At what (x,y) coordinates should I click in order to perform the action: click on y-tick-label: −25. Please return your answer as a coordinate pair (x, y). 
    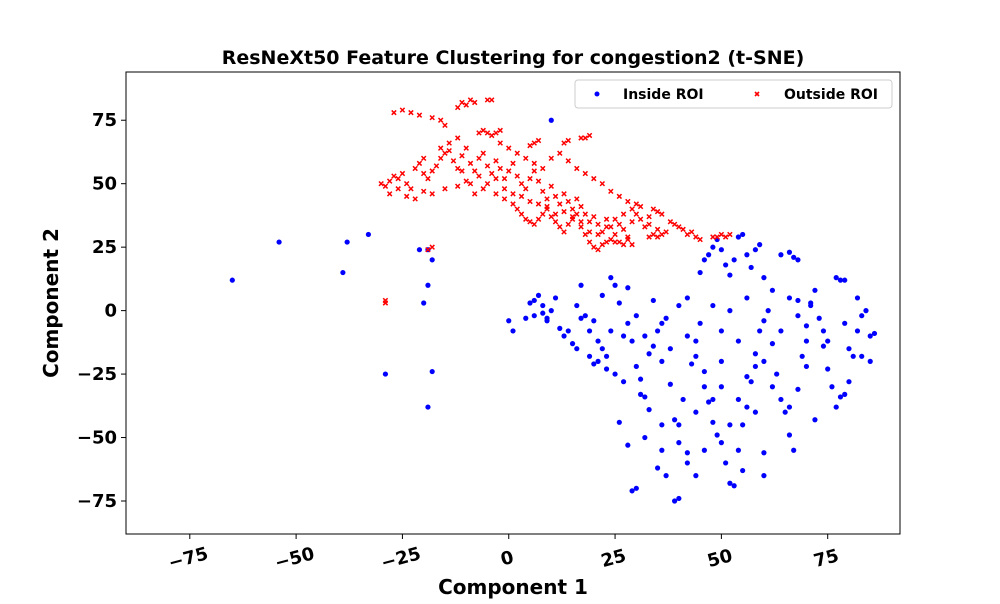
    Looking at the image, I should click on (97, 374).